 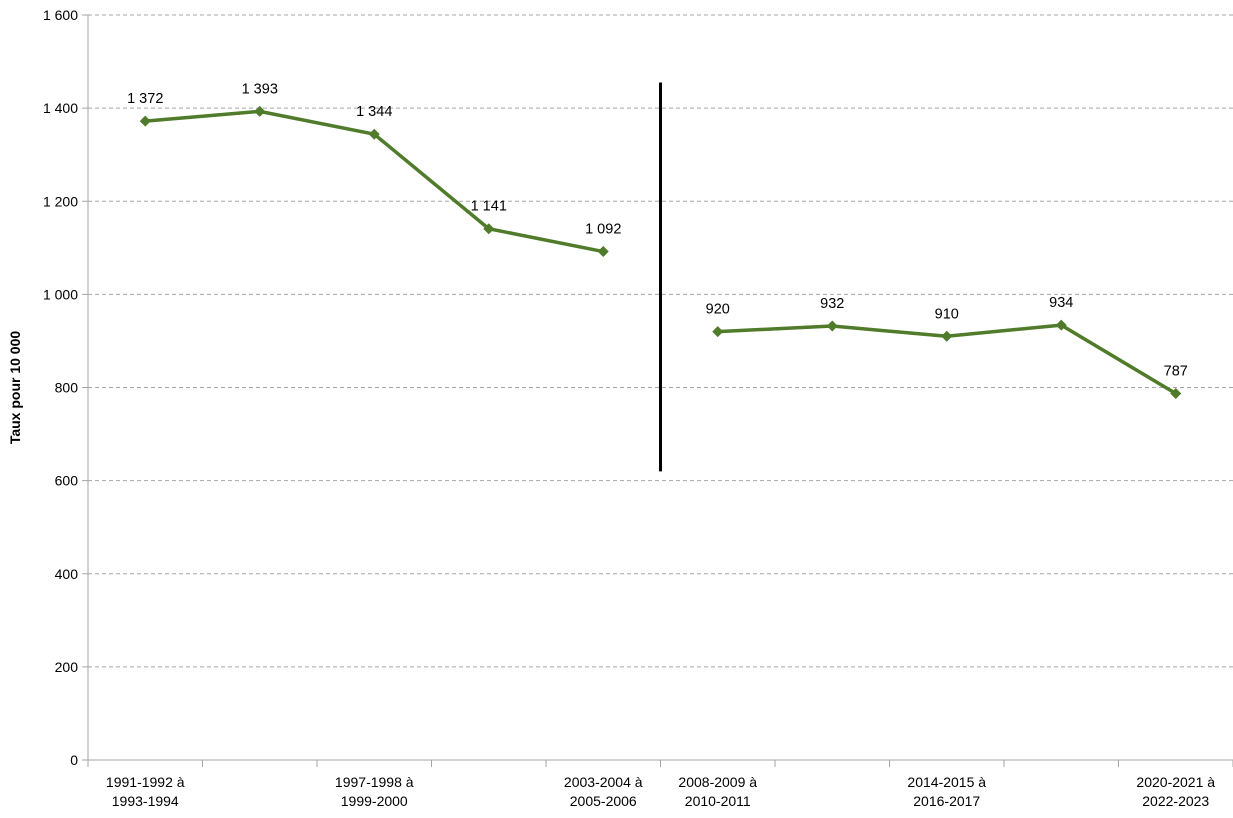 I want to click on data-label: 1 344, so click(x=374, y=112).